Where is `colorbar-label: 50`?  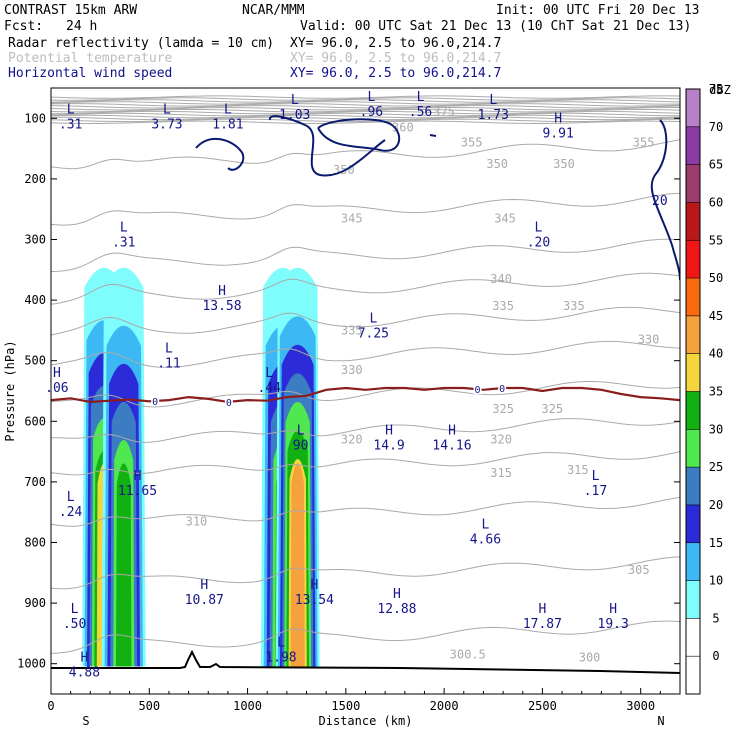
colorbar-label: 50 is located at coordinates (716, 278).